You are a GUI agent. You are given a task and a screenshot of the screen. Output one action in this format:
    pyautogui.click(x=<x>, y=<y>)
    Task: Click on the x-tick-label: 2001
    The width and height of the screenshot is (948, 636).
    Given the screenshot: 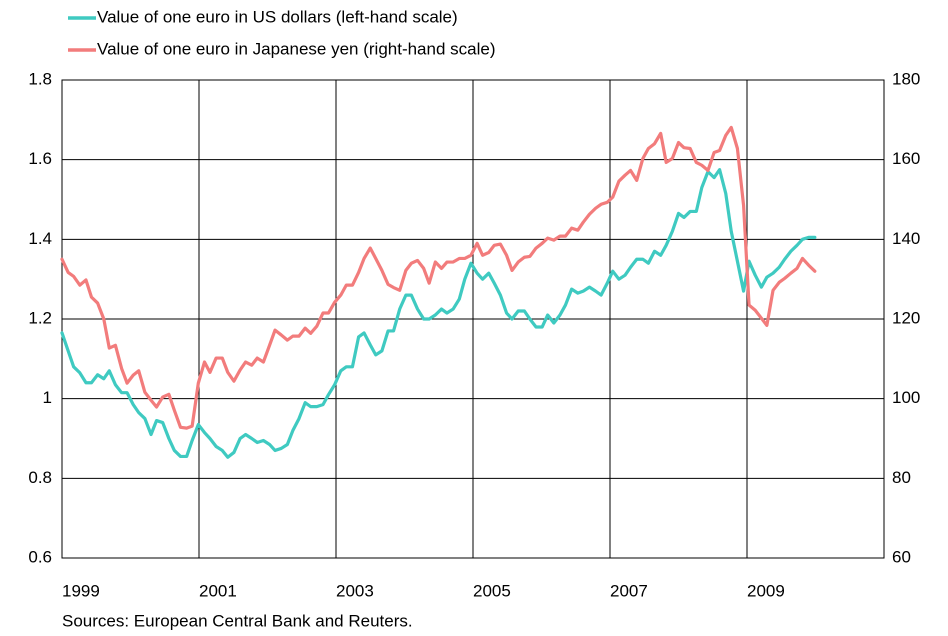 What is the action you would take?
    pyautogui.click(x=218, y=590)
    